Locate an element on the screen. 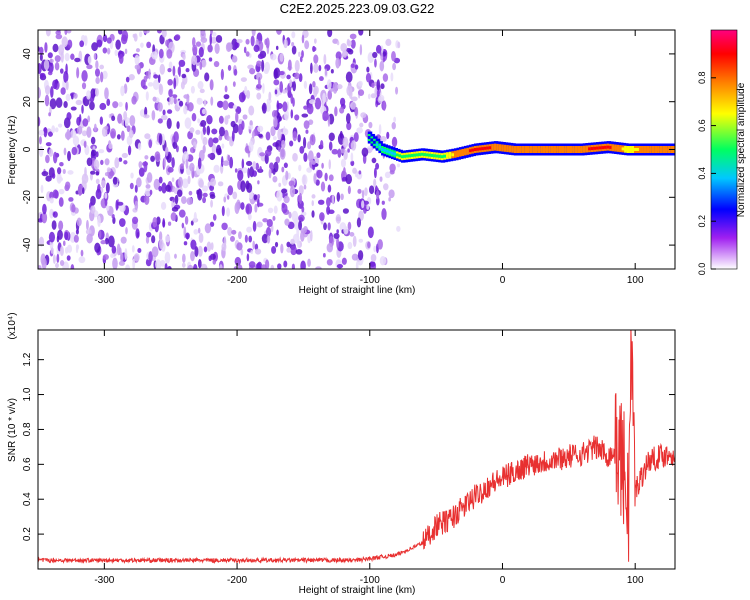 The width and height of the screenshot is (750, 600). x-tick-label: 100 is located at coordinates (635, 280).